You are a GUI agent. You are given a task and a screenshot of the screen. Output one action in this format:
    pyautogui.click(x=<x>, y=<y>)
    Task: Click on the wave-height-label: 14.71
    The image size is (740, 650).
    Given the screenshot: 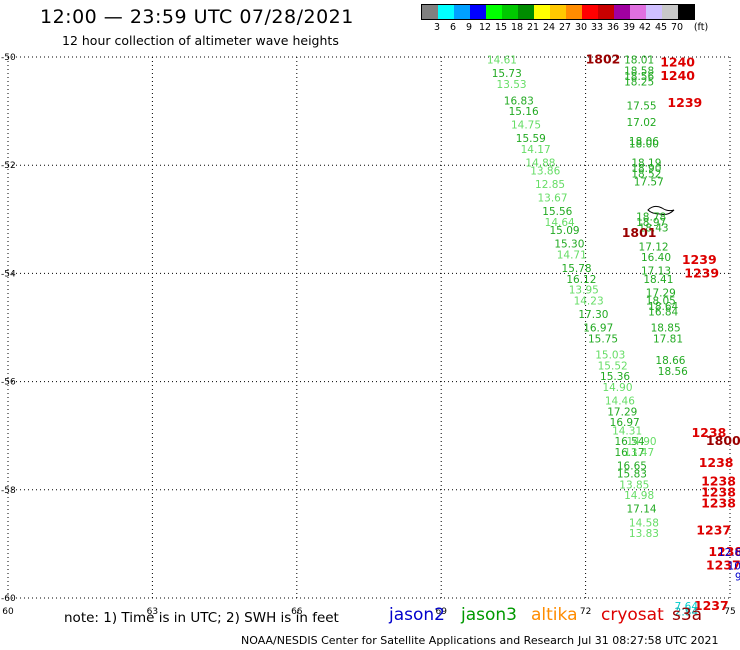 What is the action you would take?
    pyautogui.click(x=572, y=255)
    